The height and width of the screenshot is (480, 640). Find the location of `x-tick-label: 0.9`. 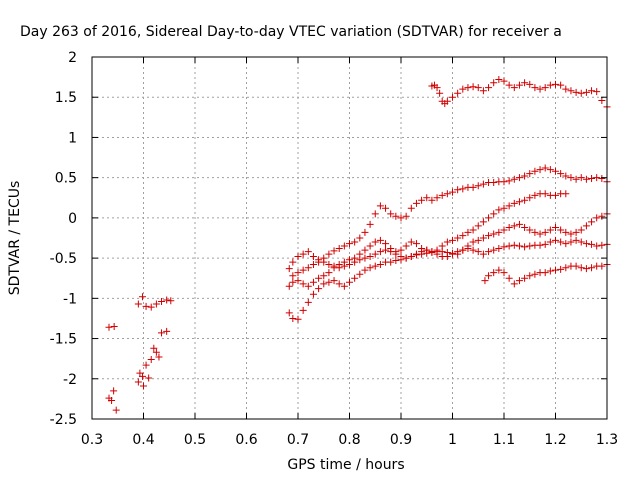

x-tick-label: 0.9 is located at coordinates (401, 440).